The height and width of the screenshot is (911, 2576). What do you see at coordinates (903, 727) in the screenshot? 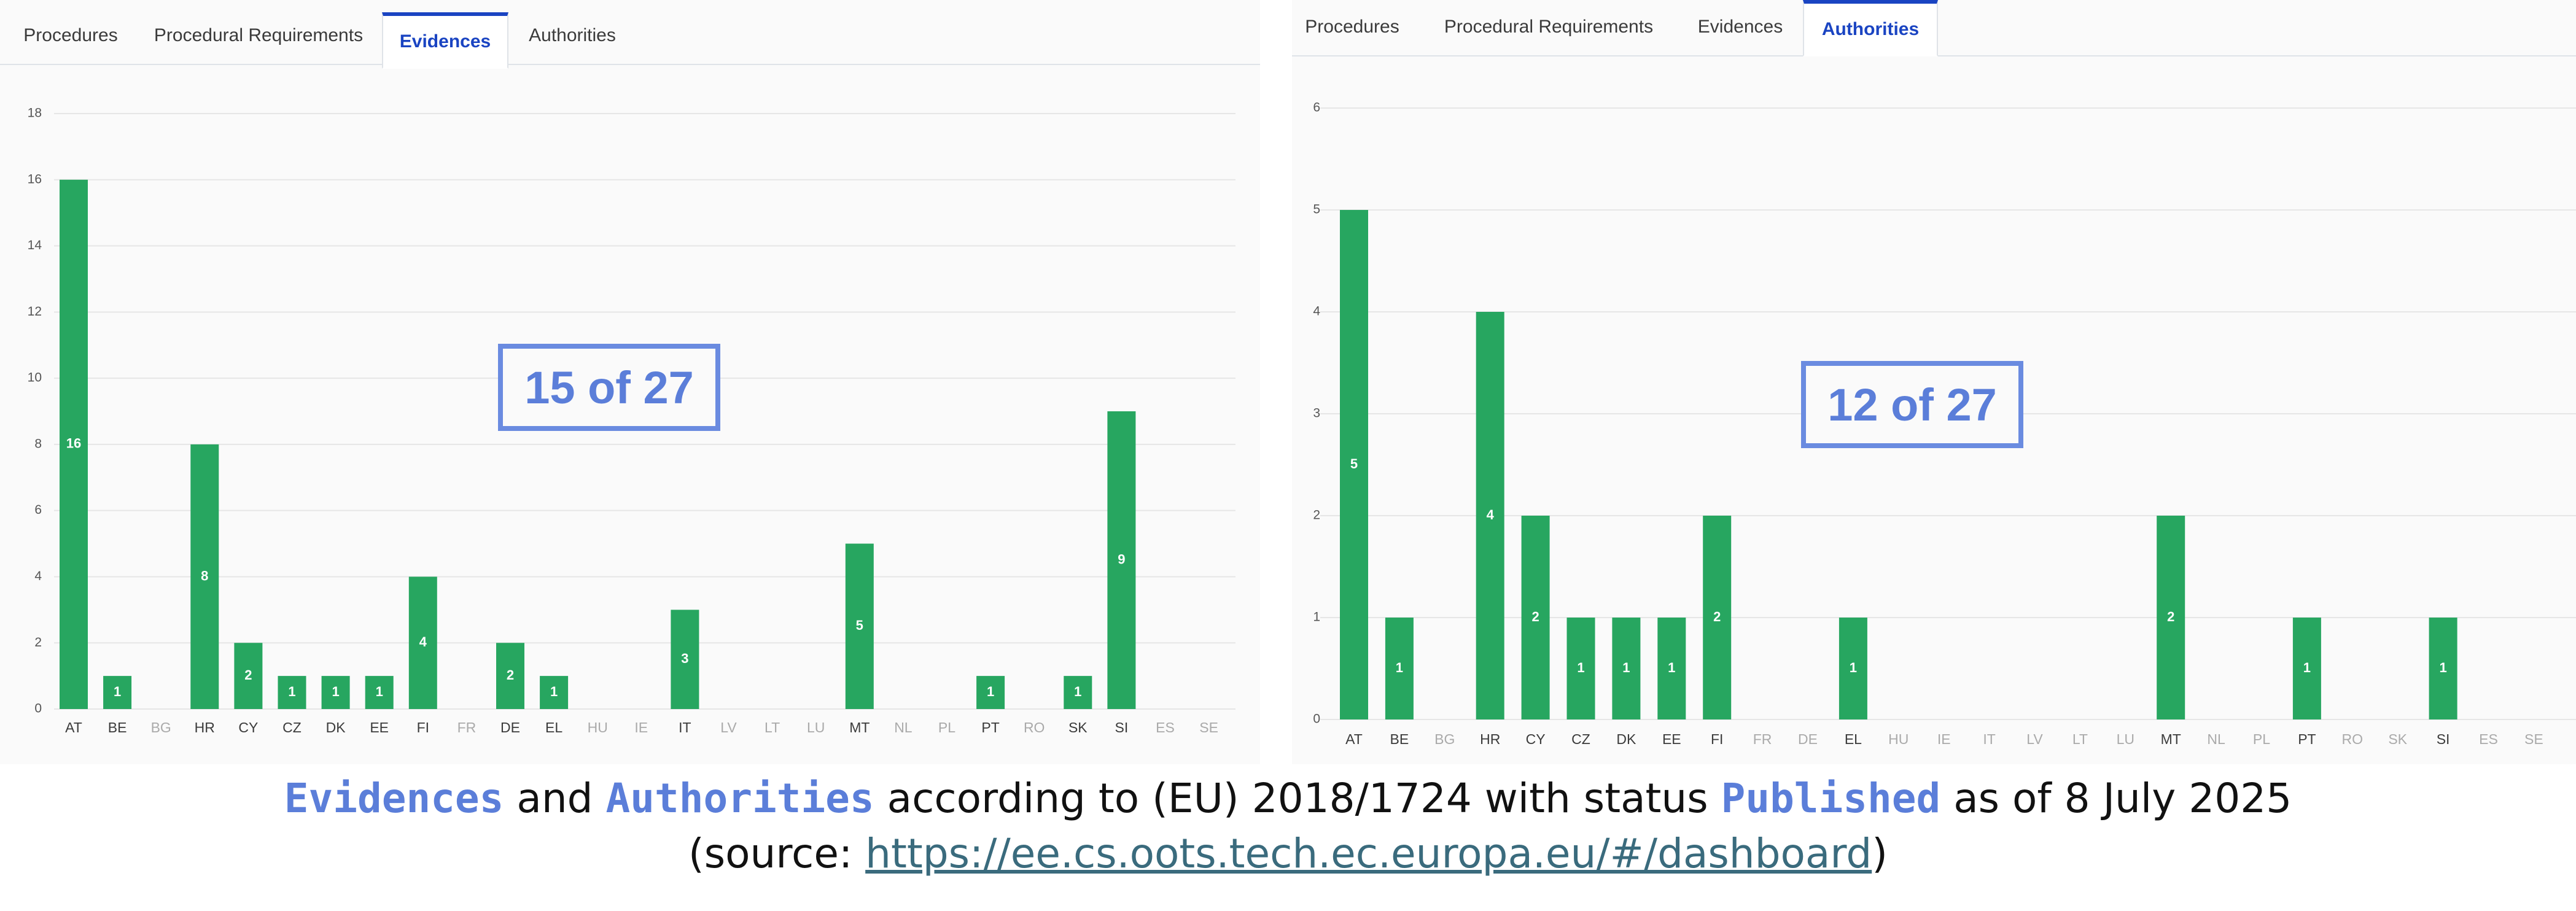
I see `x-tick-label-nl: NL` at bounding box center [903, 727].